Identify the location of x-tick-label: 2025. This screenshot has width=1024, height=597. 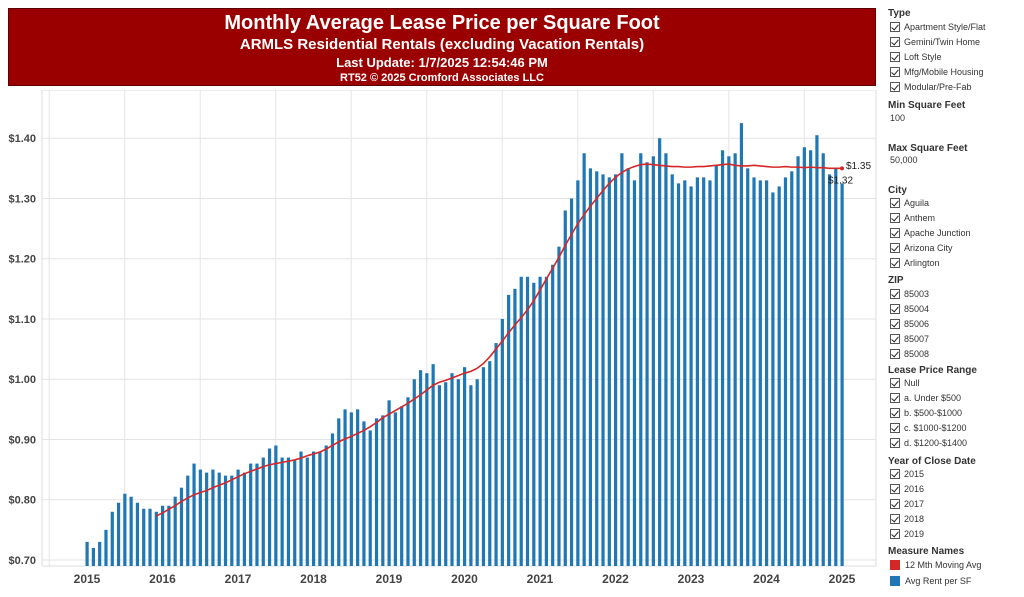
(842, 579).